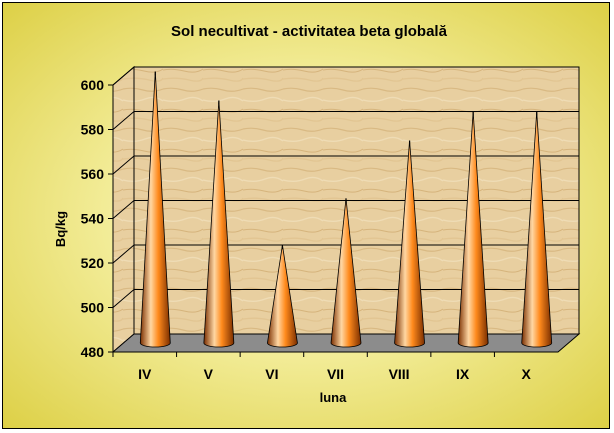 The width and height of the screenshot is (614, 433). Describe the element at coordinates (93, 85) in the screenshot. I see `y-tick-label: 600` at that location.